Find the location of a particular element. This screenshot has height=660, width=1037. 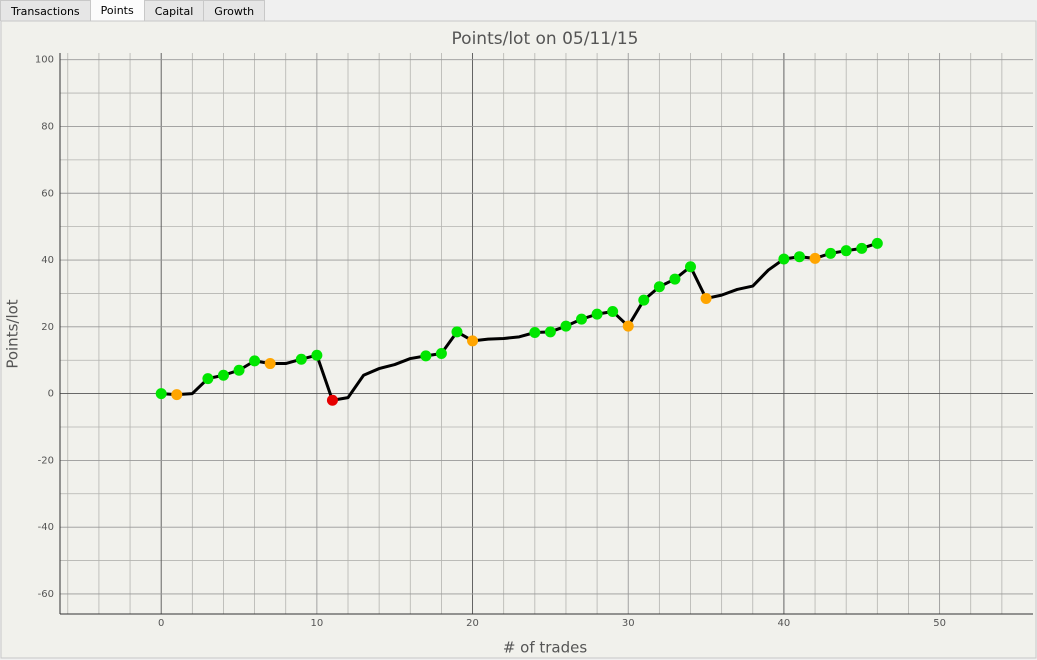

y-tick-label: -40 is located at coordinates (46, 527).